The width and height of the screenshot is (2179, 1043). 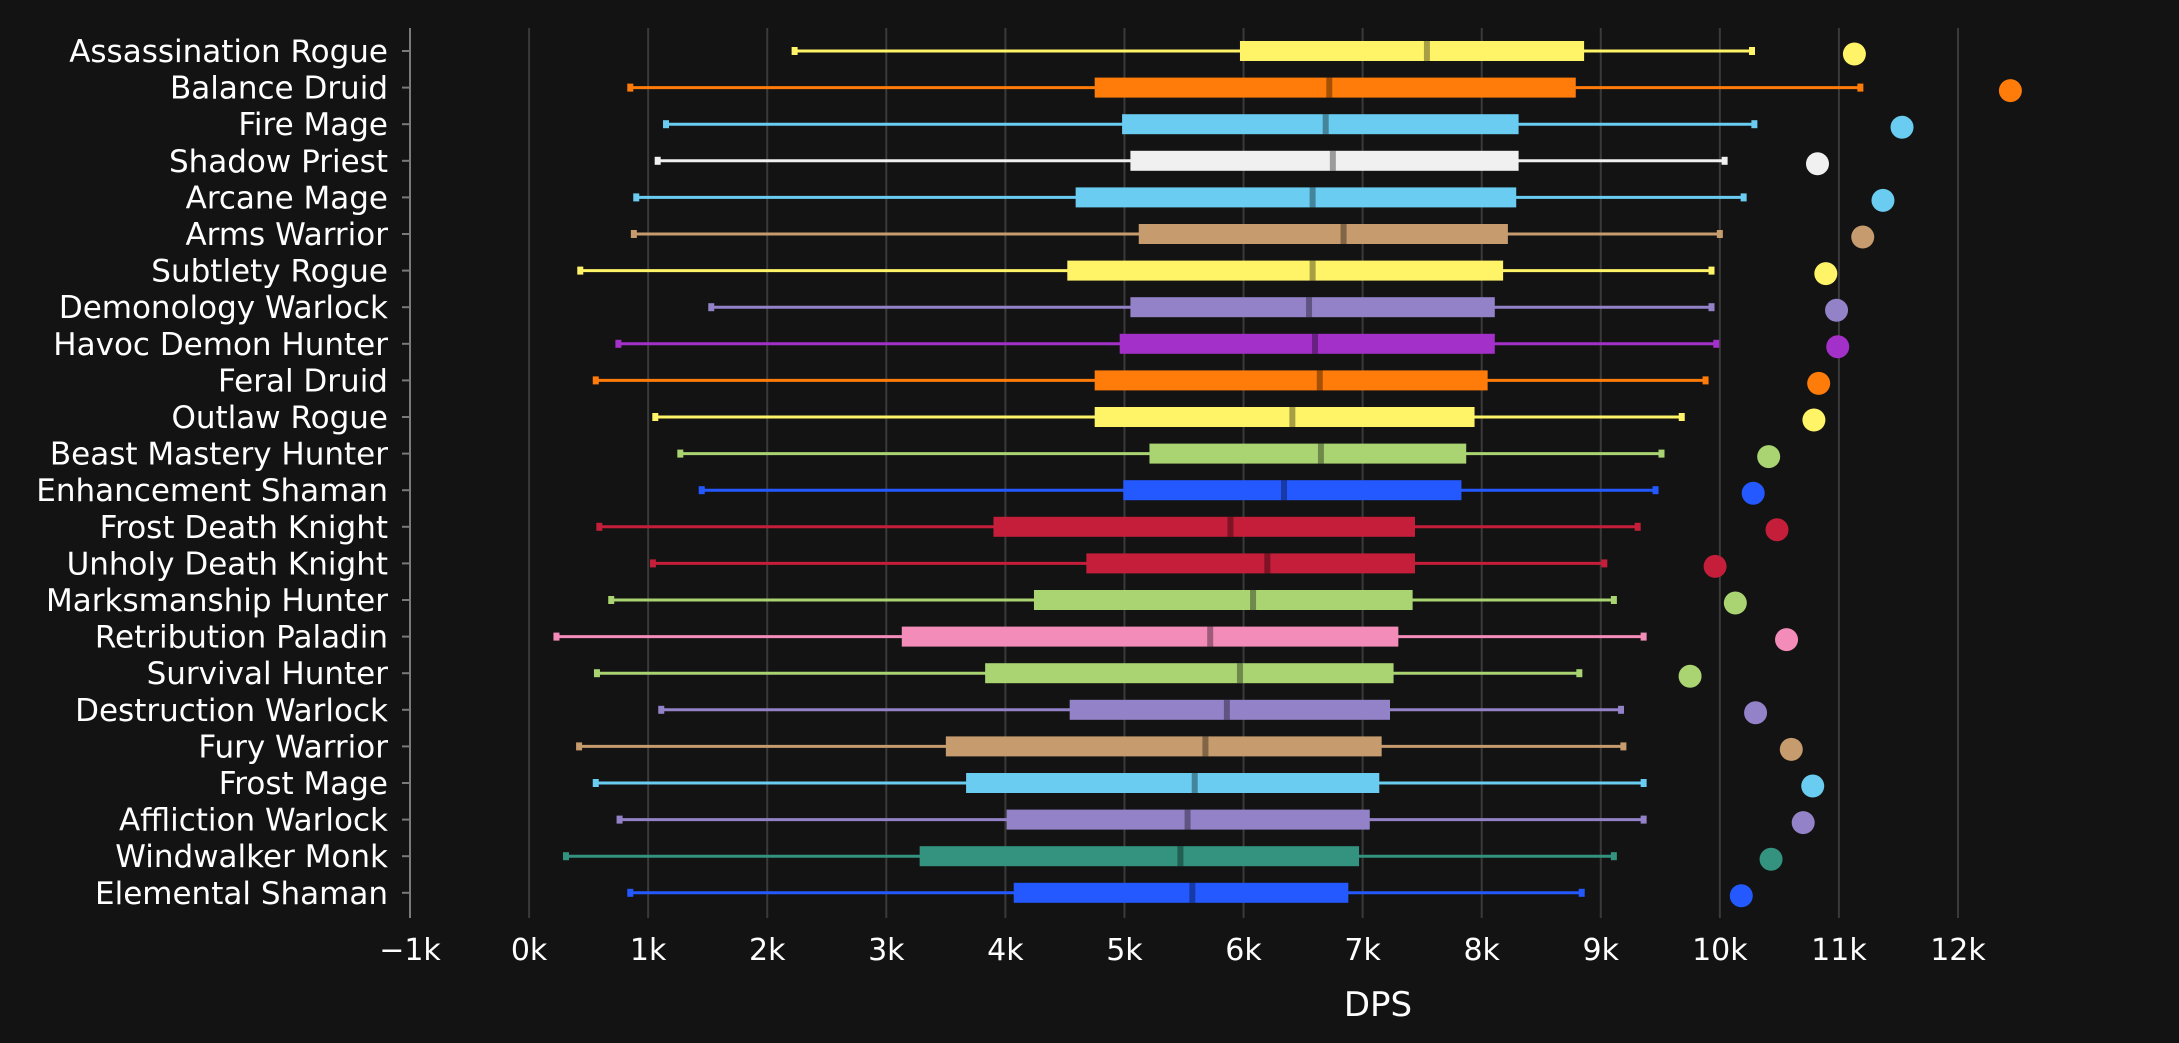 I want to click on x-tick-label: 10k, so click(x=1720, y=950).